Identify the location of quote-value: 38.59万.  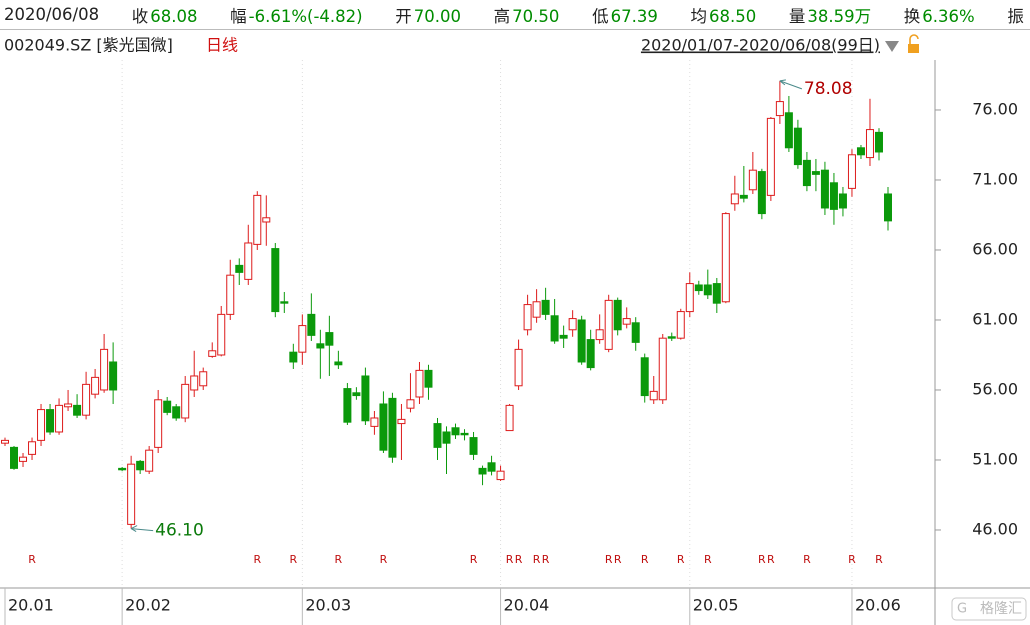
(839, 16).